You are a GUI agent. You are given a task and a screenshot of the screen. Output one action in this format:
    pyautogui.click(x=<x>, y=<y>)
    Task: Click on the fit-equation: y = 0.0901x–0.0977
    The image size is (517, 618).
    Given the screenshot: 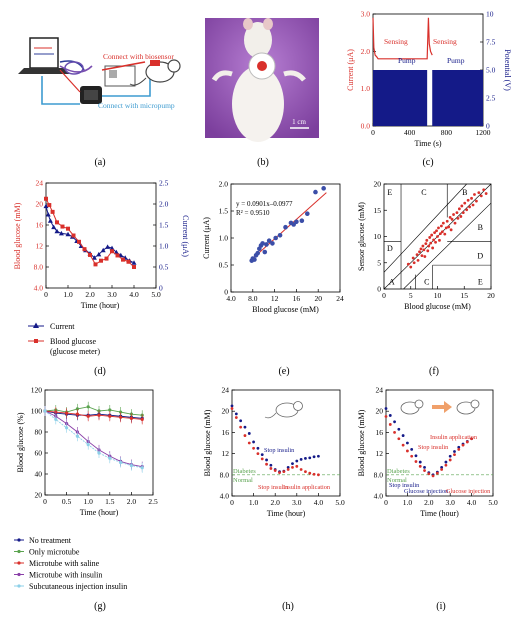 What is the action you would take?
    pyautogui.click(x=264, y=204)
    